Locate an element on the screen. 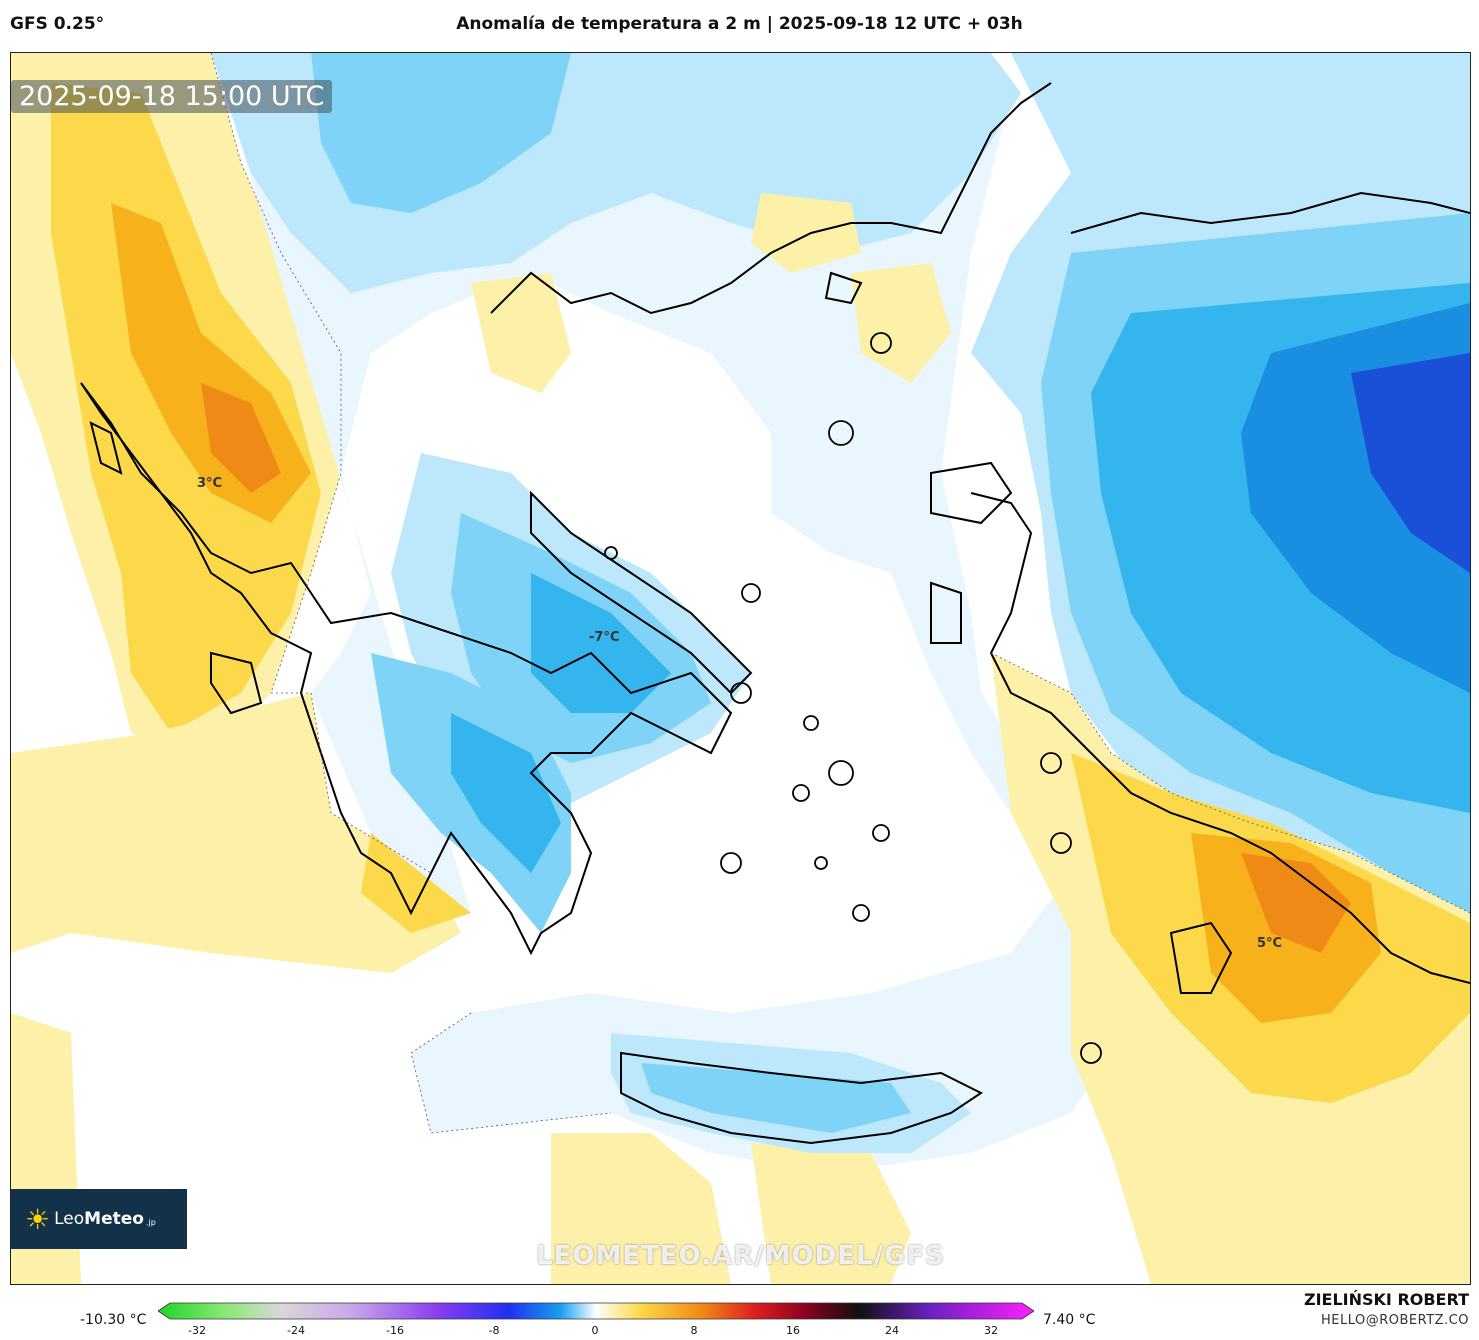 This screenshot has height=1340, width=1479. model-label: GFS 0.25° is located at coordinates (57, 24).